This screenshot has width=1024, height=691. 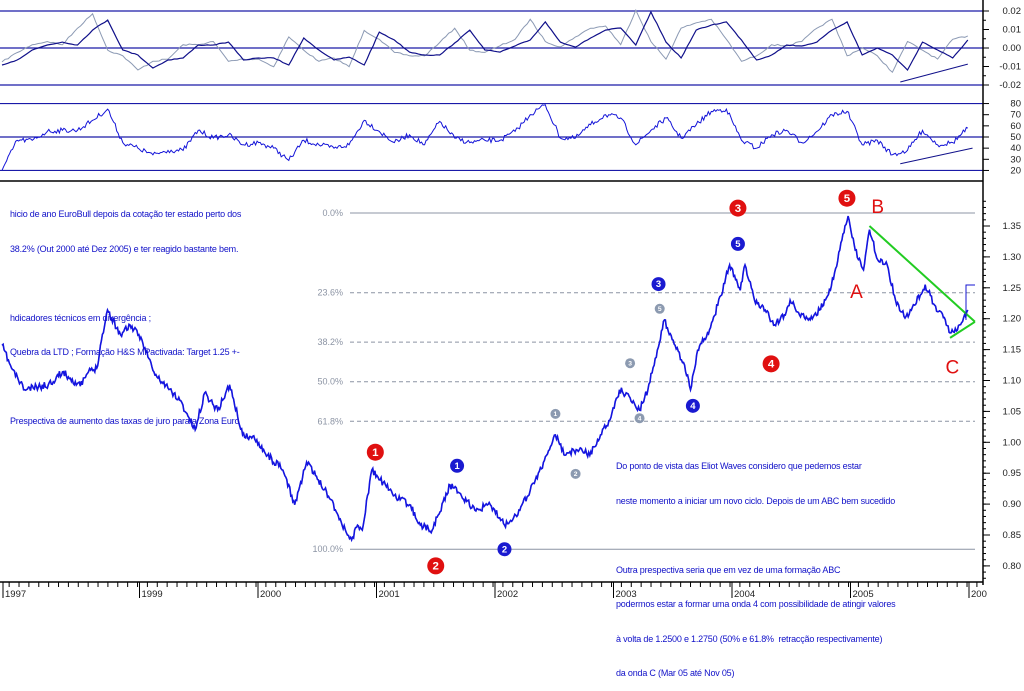 I want to click on wave-label-minor-number: 2, so click(x=576, y=474).